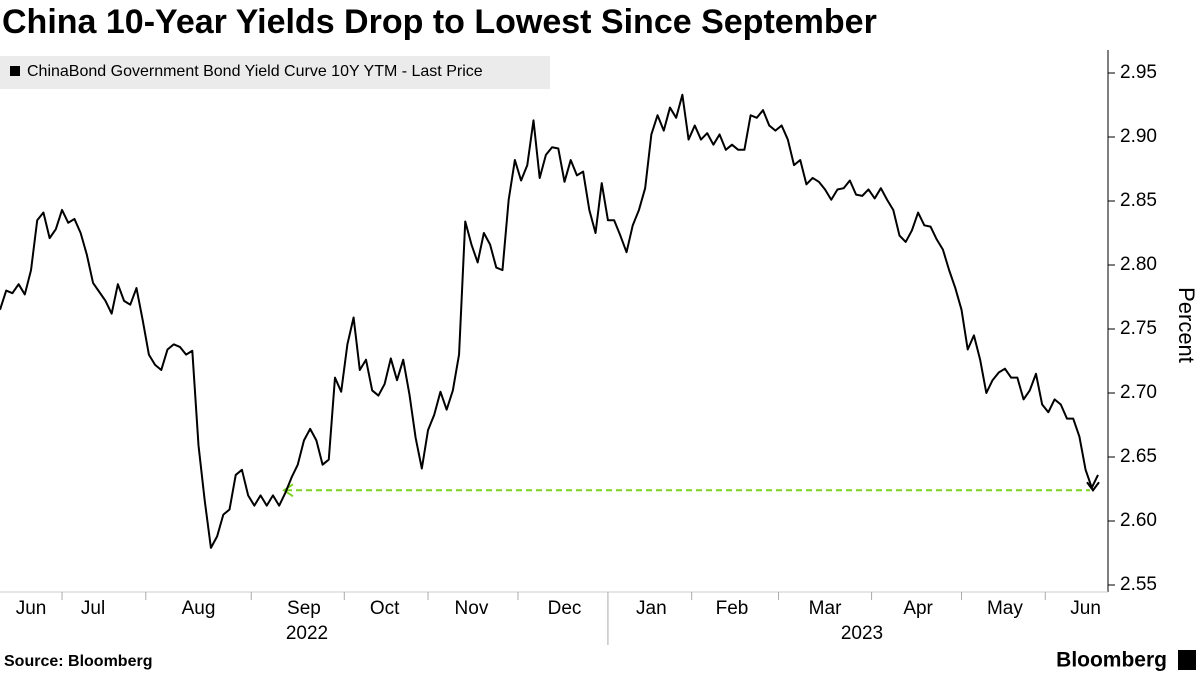  I want to click on x-tick-label: Mar, so click(825, 608).